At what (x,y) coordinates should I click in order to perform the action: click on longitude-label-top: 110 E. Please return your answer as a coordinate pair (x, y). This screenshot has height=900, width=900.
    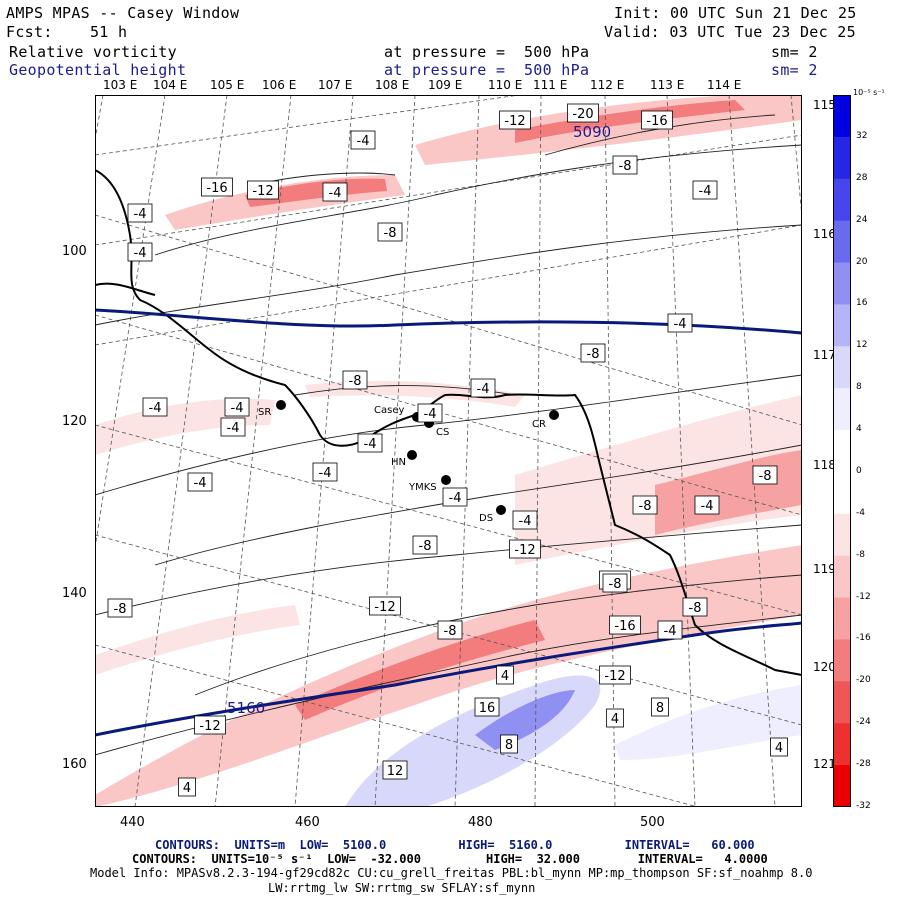
    Looking at the image, I should click on (505, 85).